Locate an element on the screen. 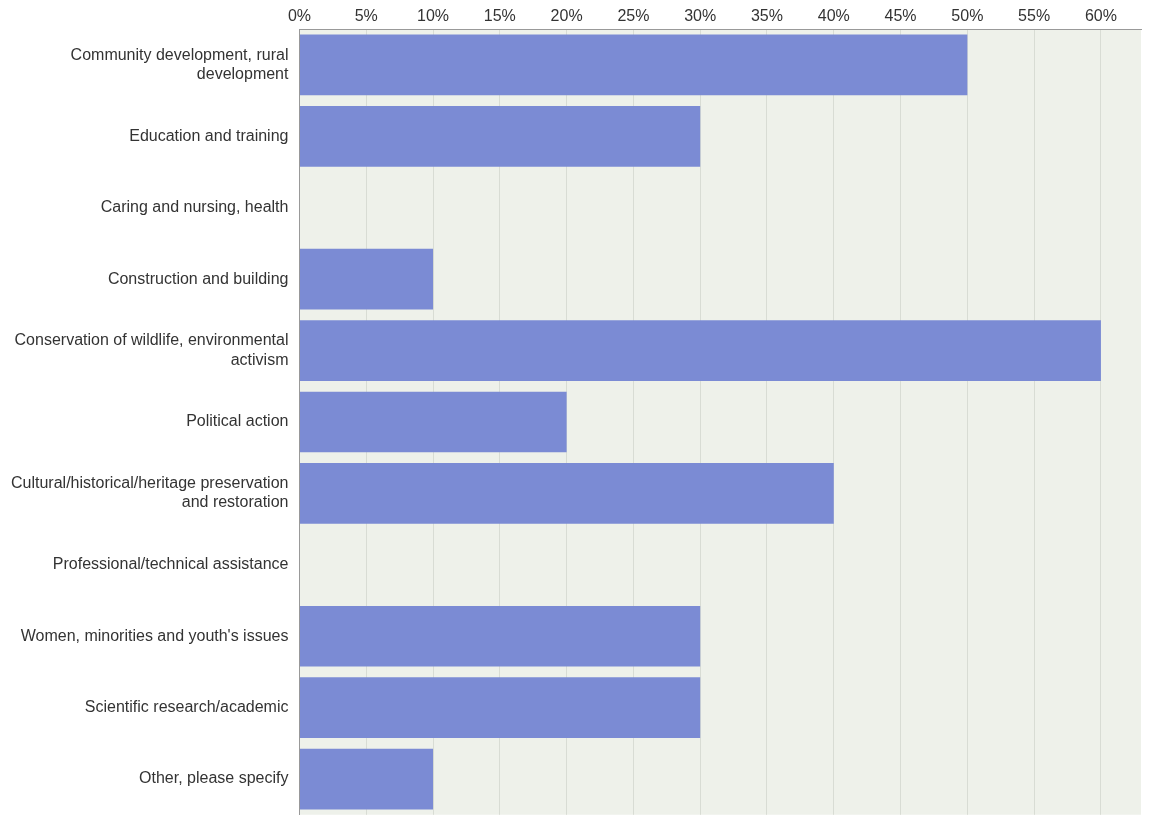 The height and width of the screenshot is (837, 1149). x-tick-label: 10% is located at coordinates (433, 16).